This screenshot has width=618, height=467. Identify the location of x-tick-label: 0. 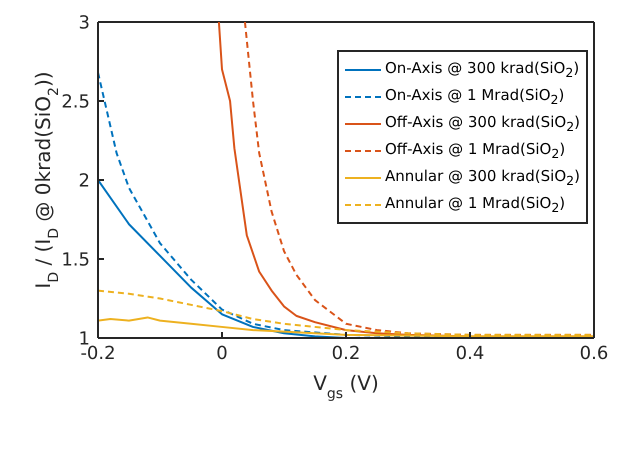
(222, 353).